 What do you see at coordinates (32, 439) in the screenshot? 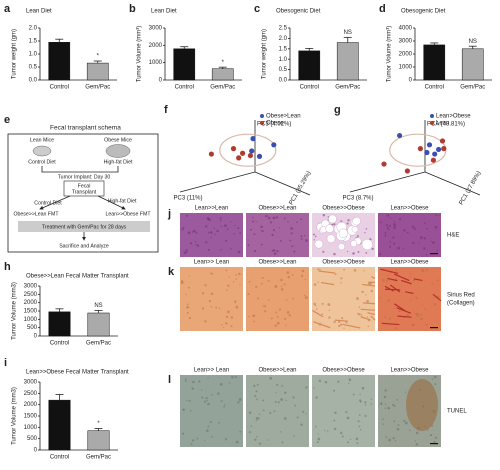
I see `y-tick-label: 500` at bounding box center [32, 439].